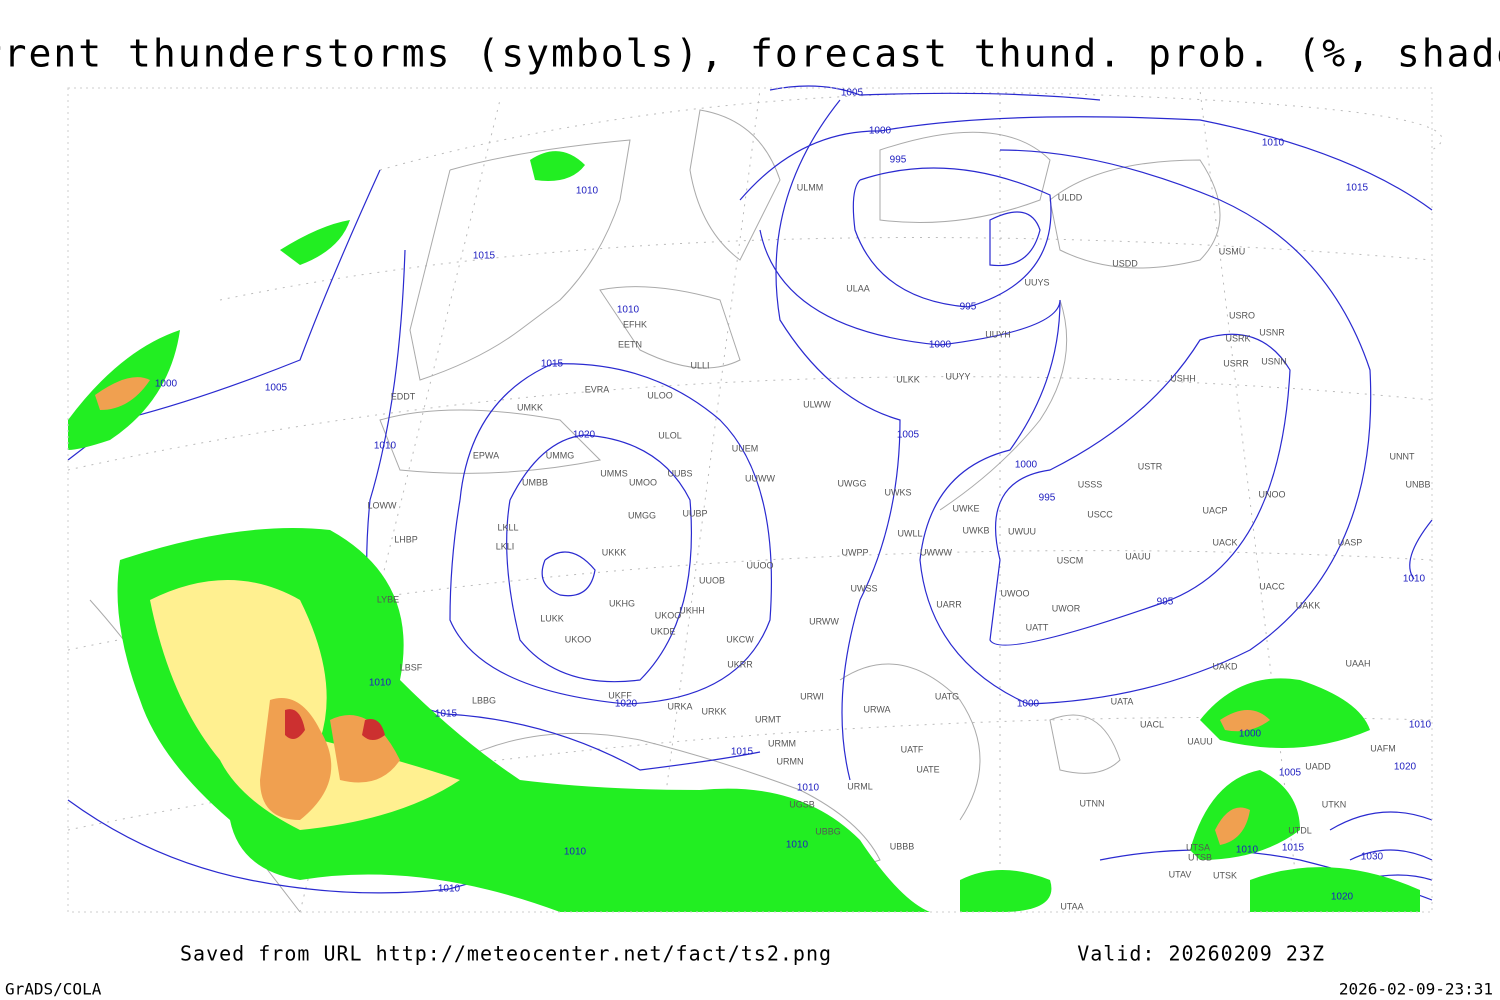  What do you see at coordinates (1308, 605) in the screenshot?
I see `station-code: UAKK` at bounding box center [1308, 605].